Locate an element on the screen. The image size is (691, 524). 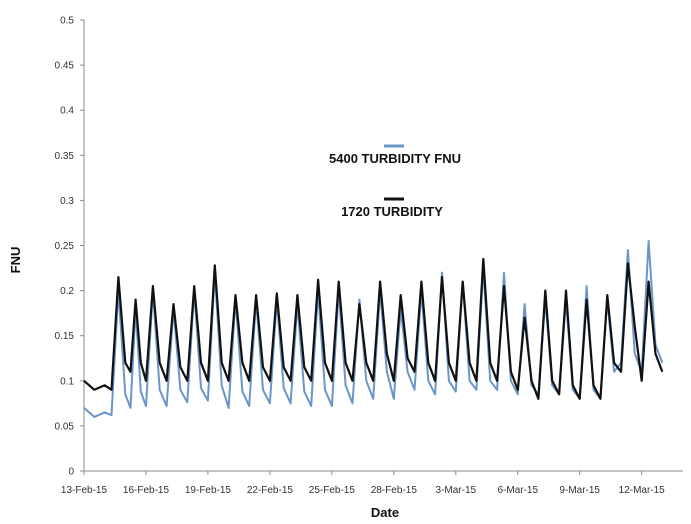
x-tick-label: 6-Mar-15 is located at coordinates (517, 490).